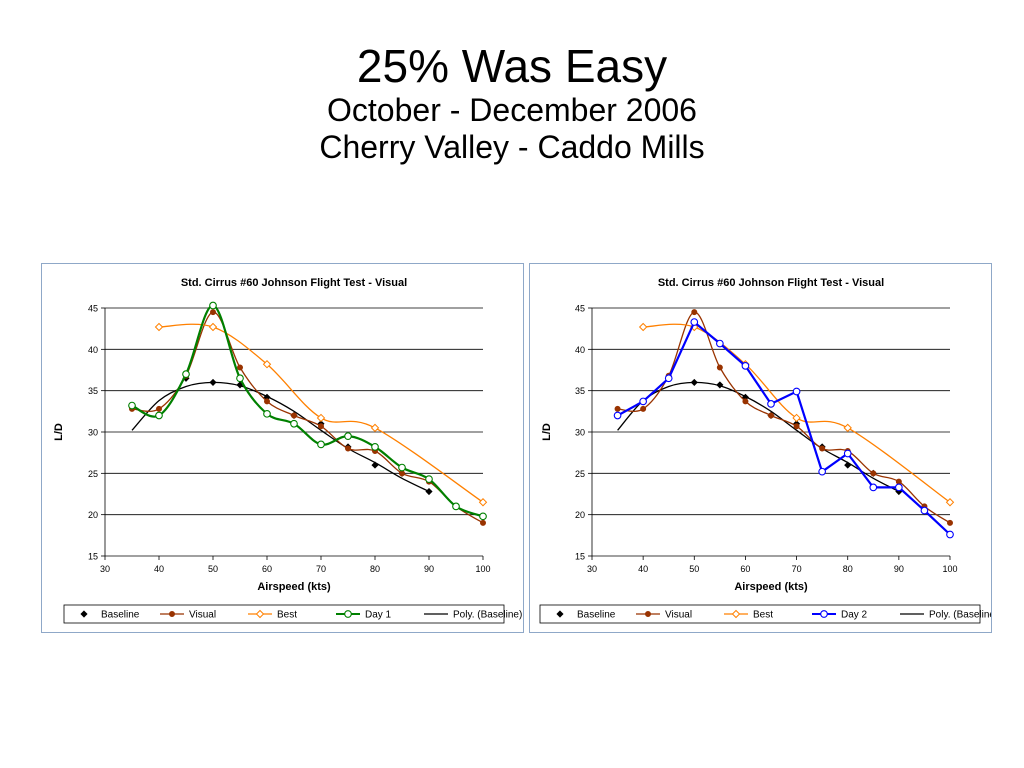 This screenshot has width=1024, height=768. I want to click on series-poly-baseline, so click(758, 437).